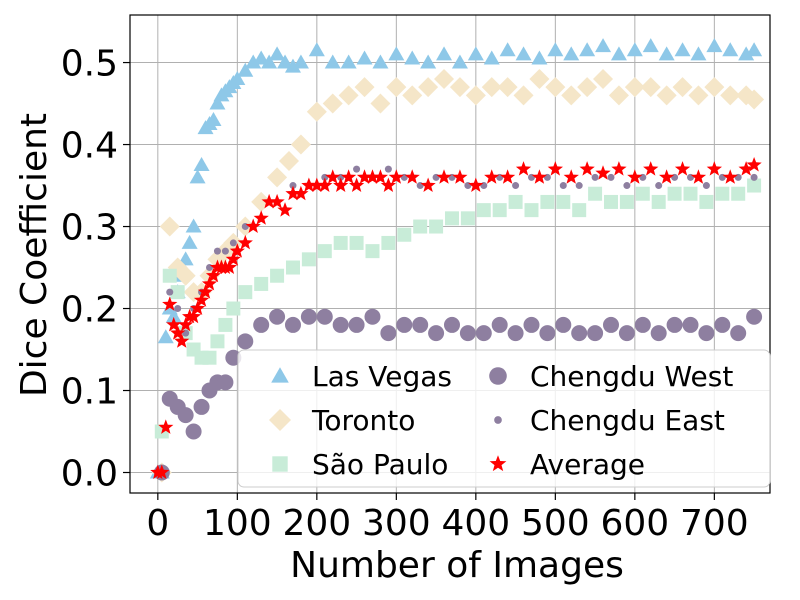 The image size is (800, 600). I want to click on y-tick-label: 0.0, so click(89, 474).